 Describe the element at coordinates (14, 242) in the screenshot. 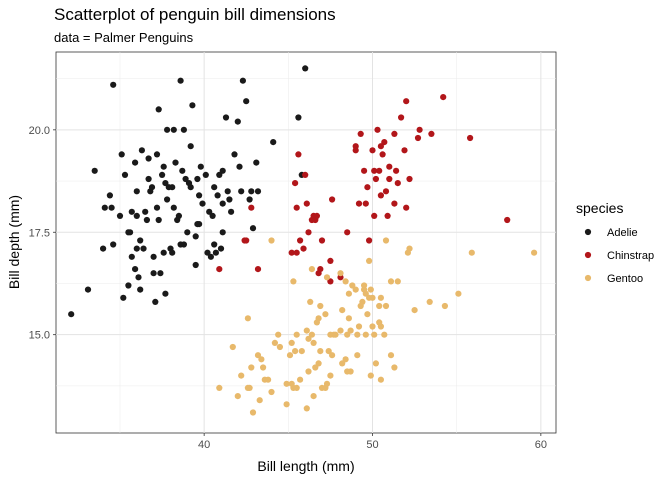

I see `y-axis-title: Bill depth (mm)` at that location.